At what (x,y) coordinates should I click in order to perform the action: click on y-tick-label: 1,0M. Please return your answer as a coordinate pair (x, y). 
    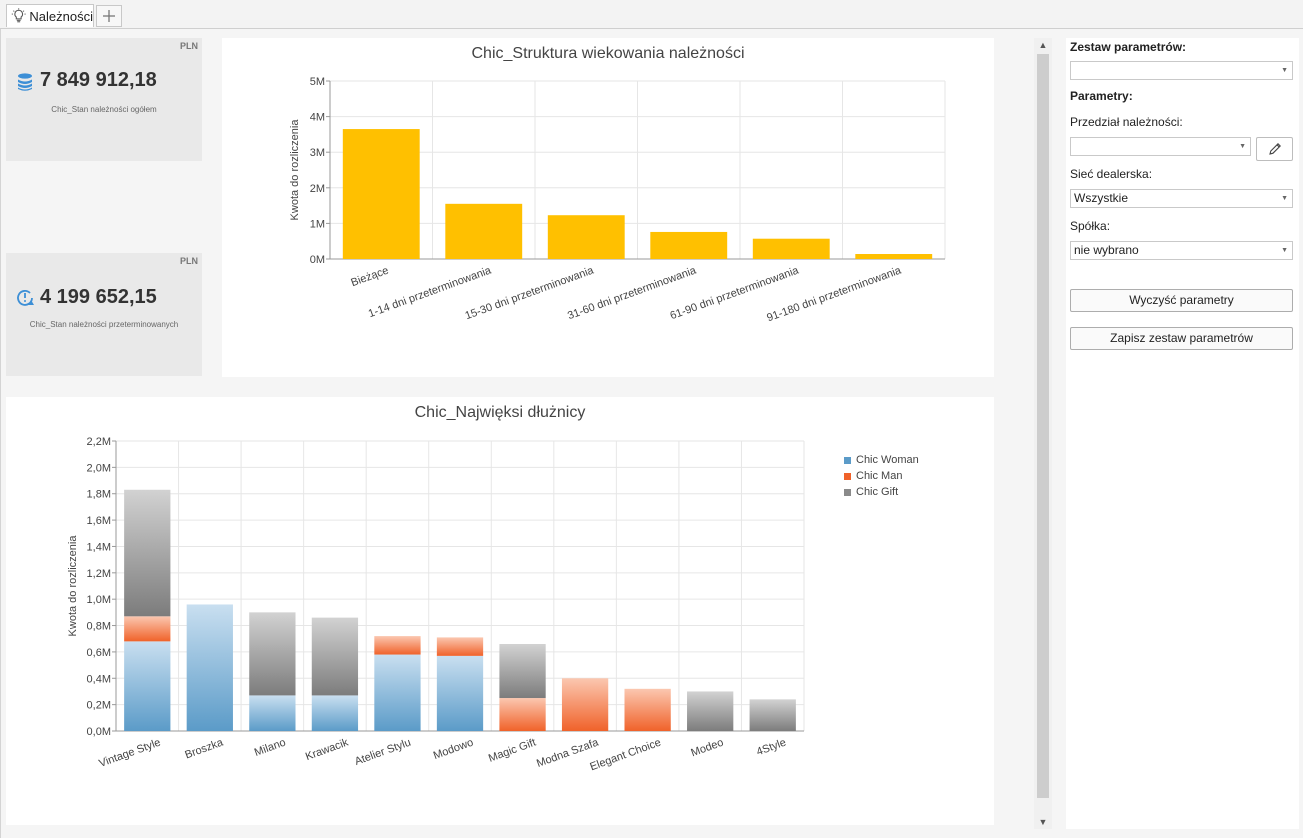
    Looking at the image, I should click on (99, 600).